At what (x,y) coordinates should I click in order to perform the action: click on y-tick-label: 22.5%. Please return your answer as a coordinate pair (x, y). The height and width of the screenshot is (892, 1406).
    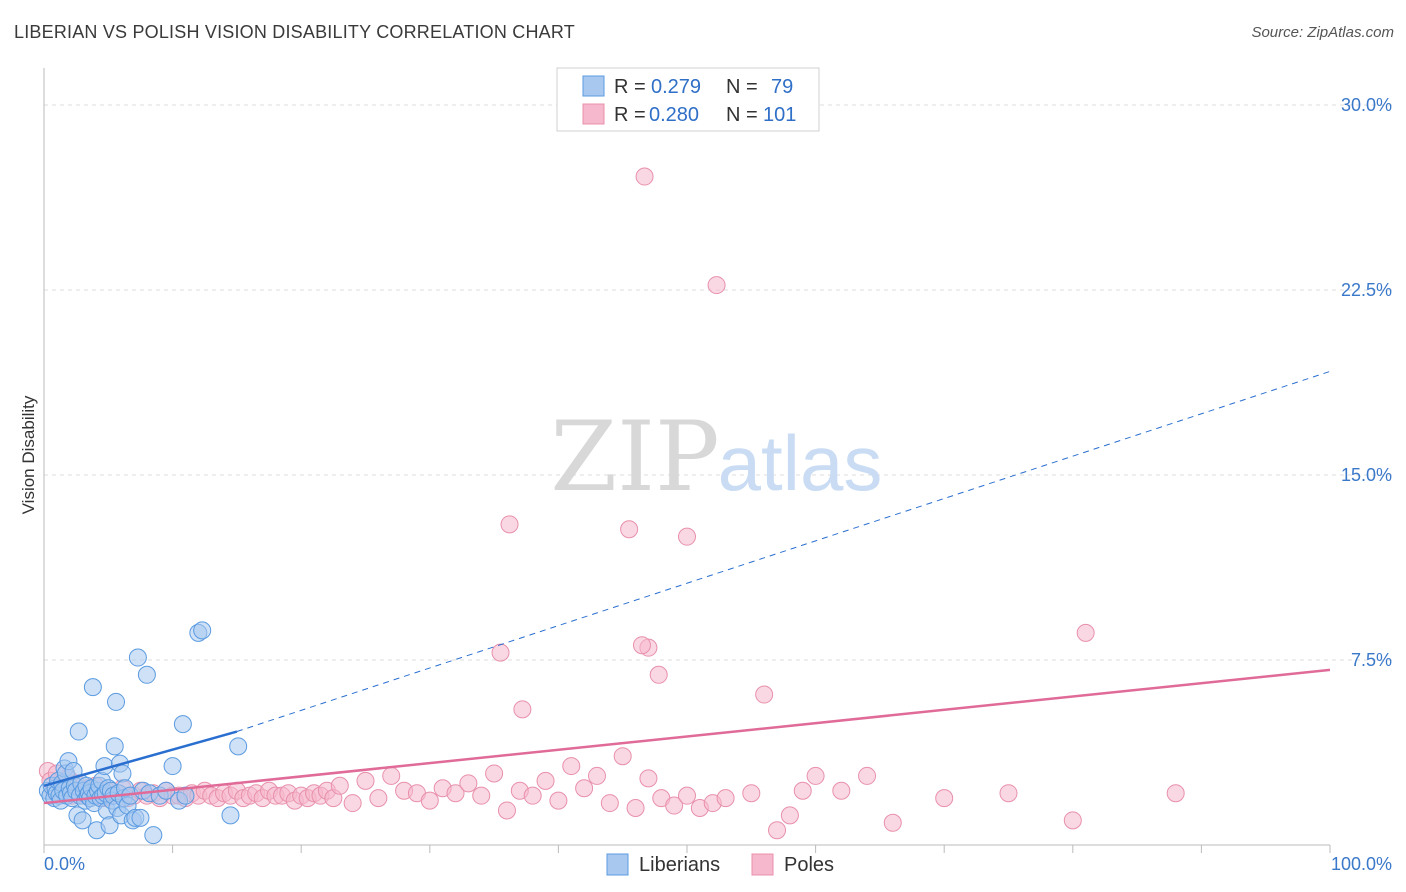
    Looking at the image, I should click on (1366, 290).